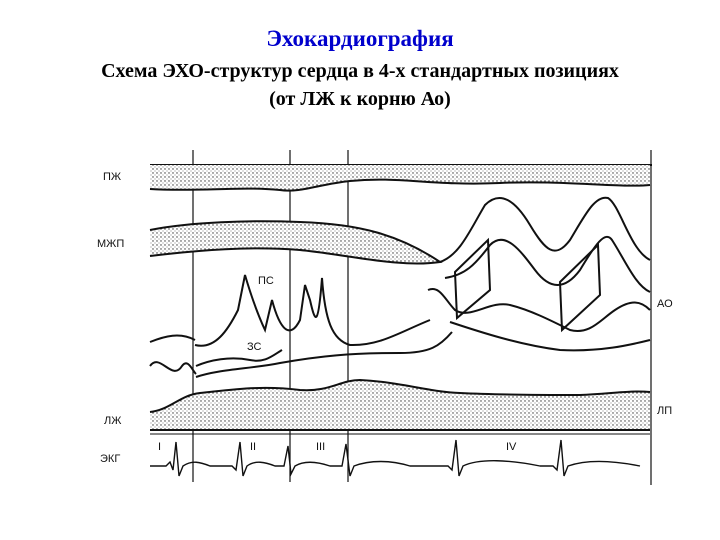 This screenshot has width=720, height=540. Describe the element at coordinates (320, 447) in the screenshot. I see `structure-label: III` at that location.